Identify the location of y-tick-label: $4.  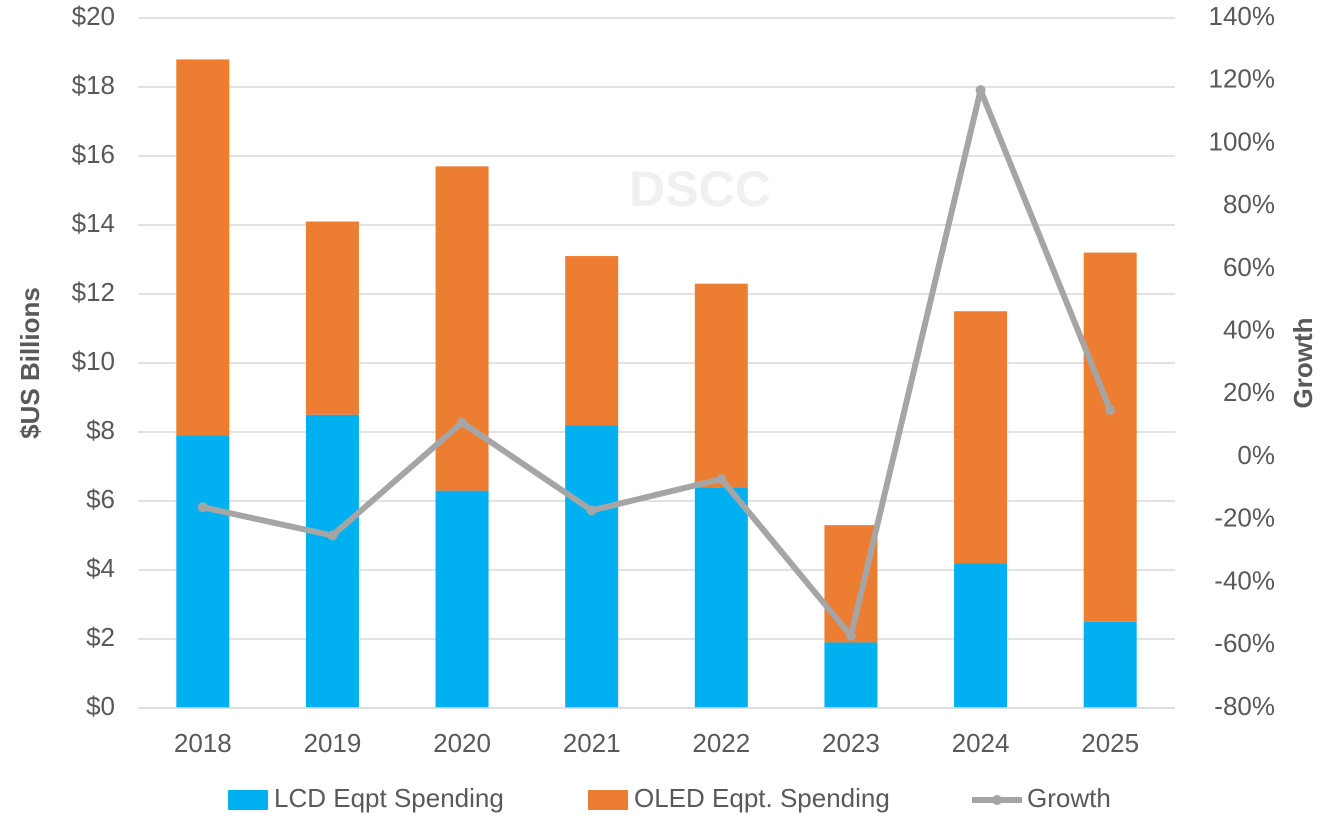
(100, 568).